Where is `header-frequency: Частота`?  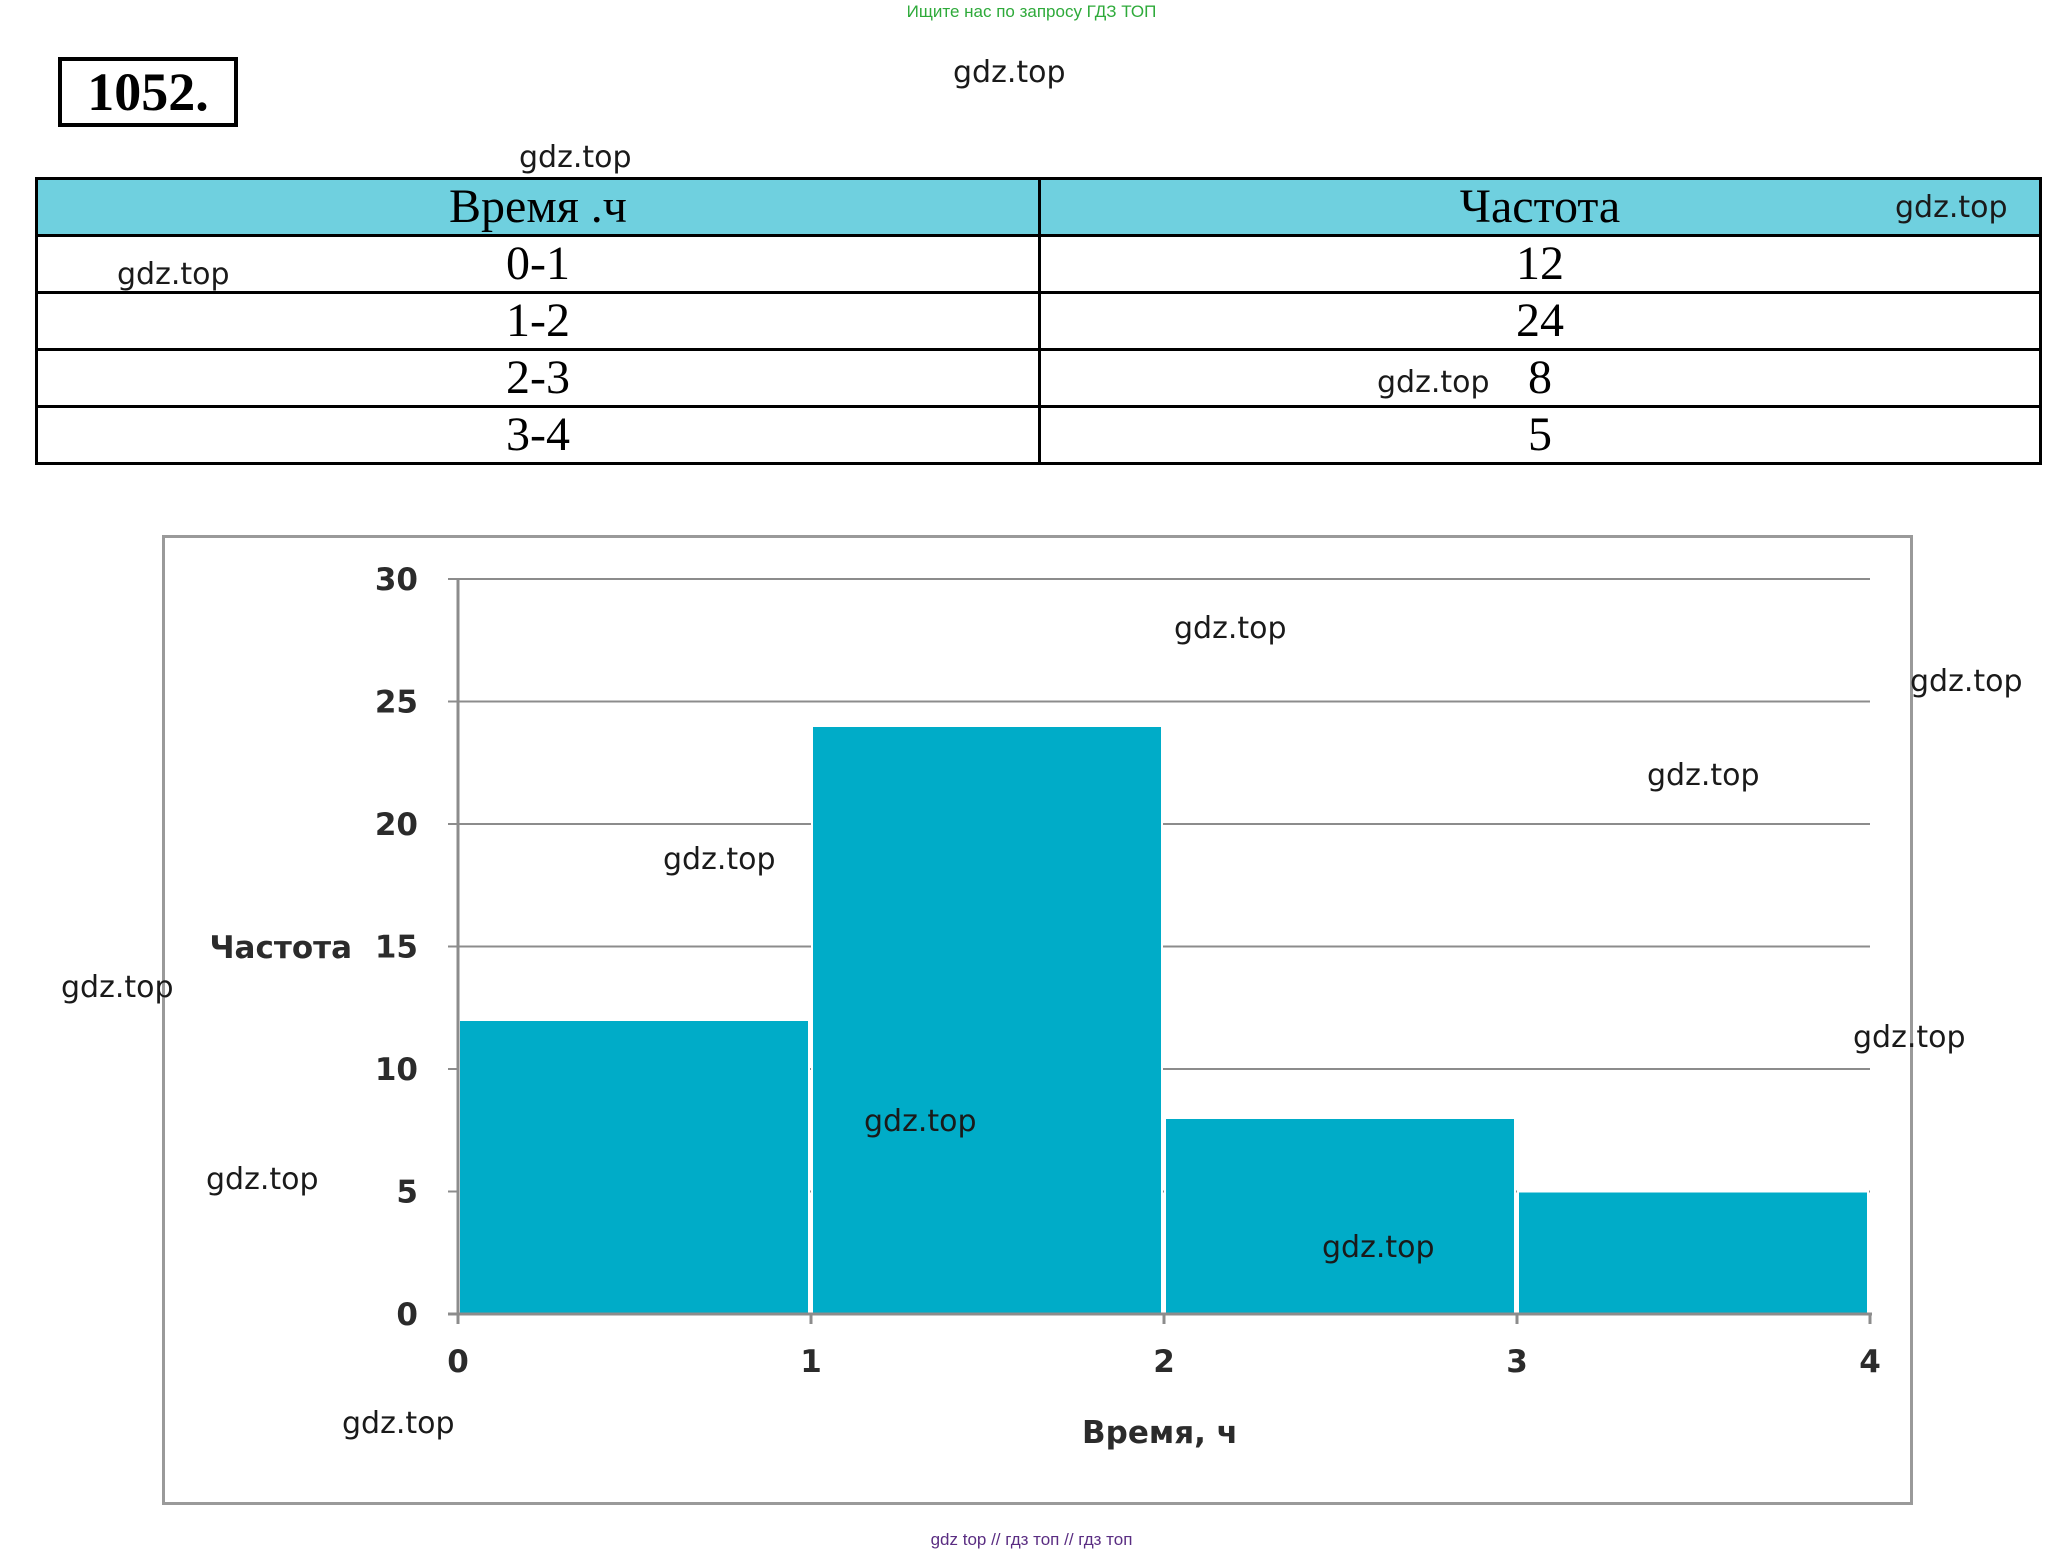
header-frequency: Частота is located at coordinates (1540, 207).